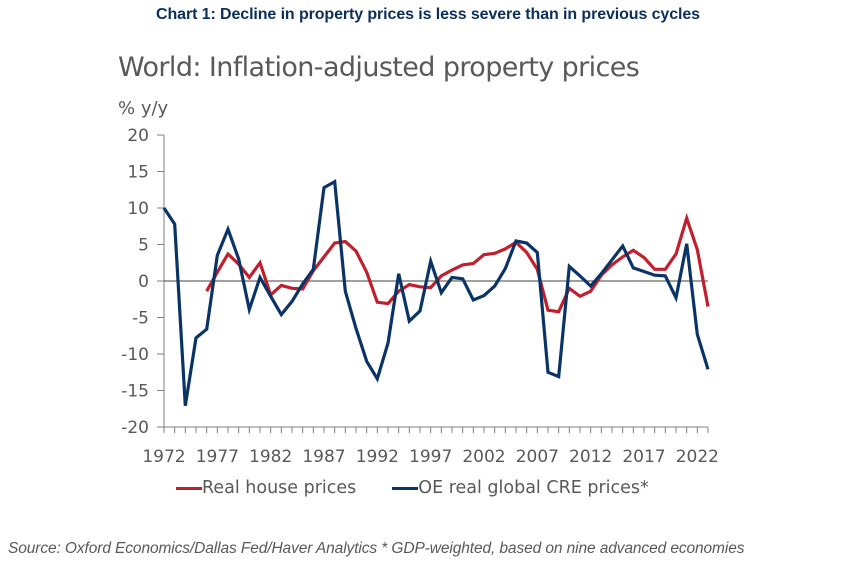  I want to click on y-tick-label: 5, so click(143, 246).